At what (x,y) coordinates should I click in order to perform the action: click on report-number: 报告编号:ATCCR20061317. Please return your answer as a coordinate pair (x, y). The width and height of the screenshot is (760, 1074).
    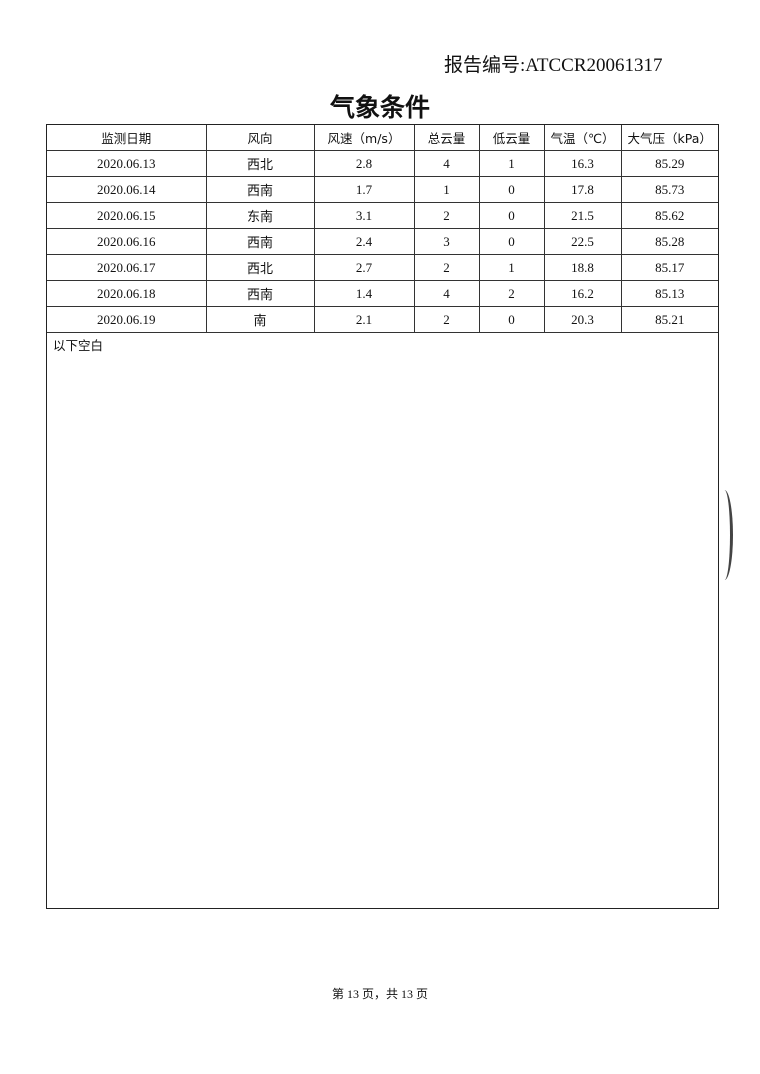
    Looking at the image, I should click on (553, 65).